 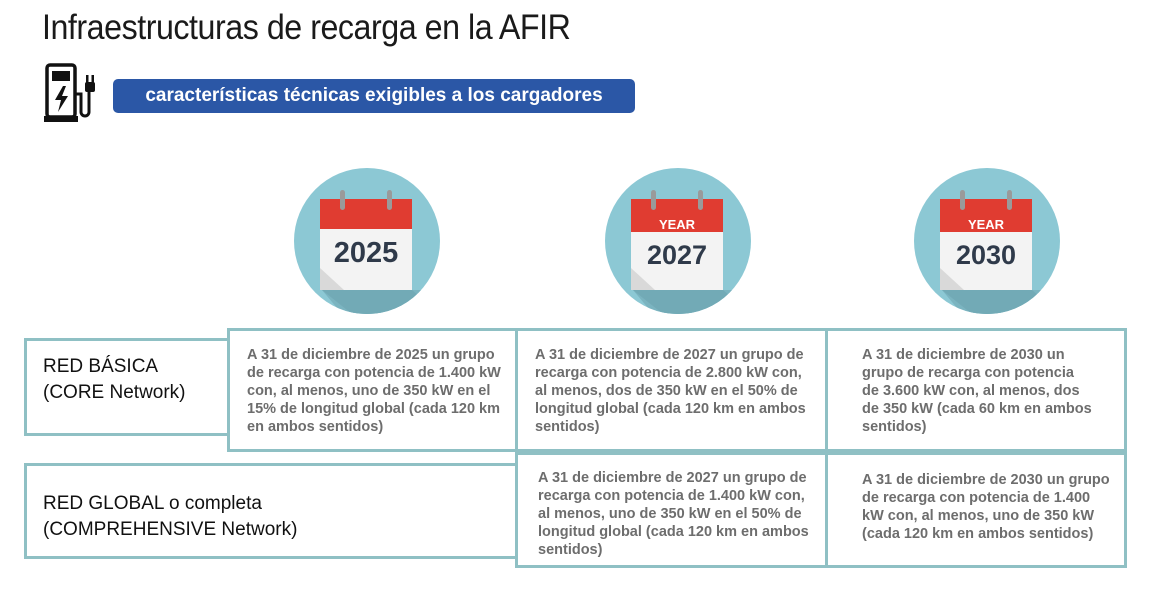 I want to click on calendar-icon: YEAR 2030, so click(x=987, y=241).